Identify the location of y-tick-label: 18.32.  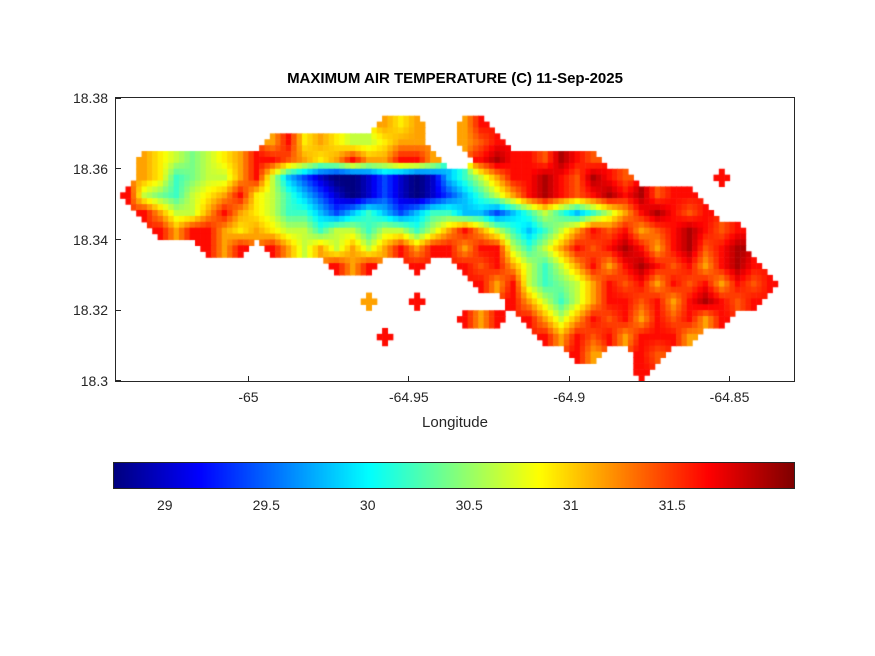
(90, 310).